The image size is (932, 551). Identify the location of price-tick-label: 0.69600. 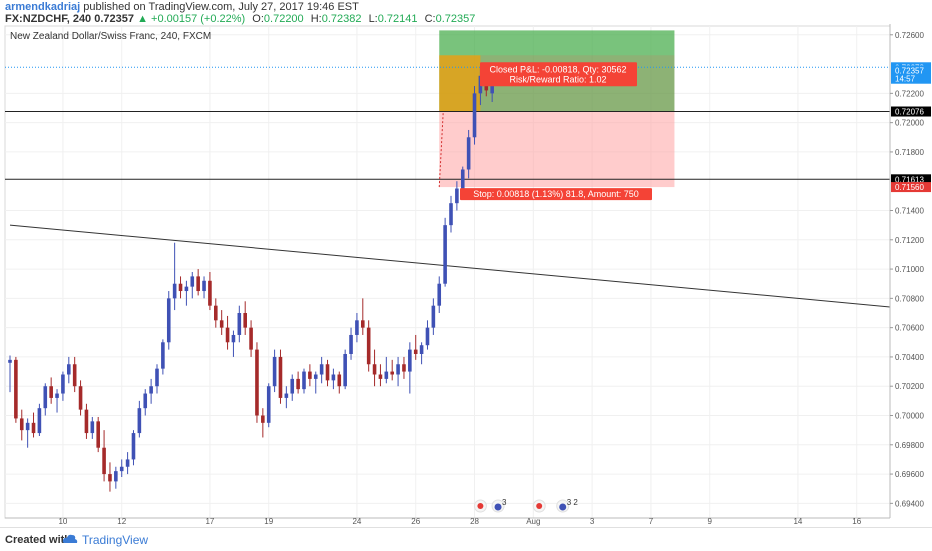
(909, 474).